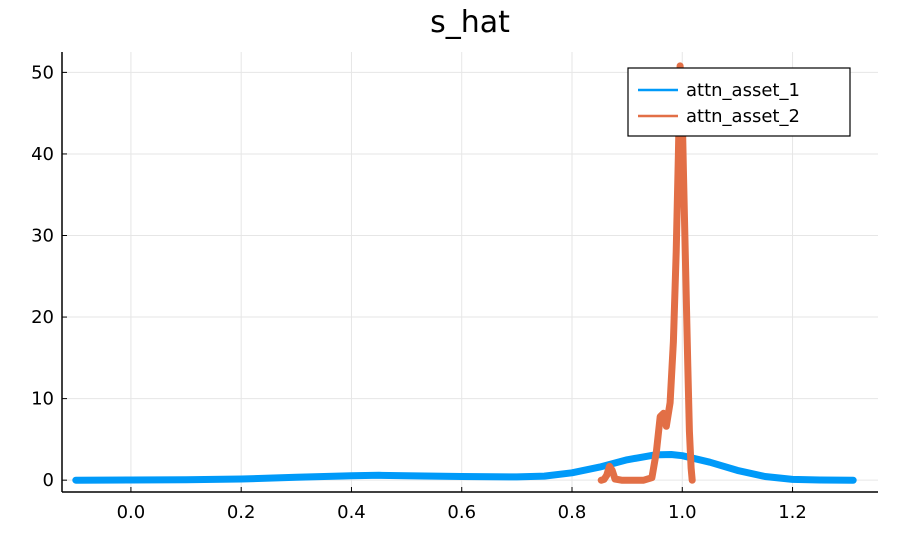 The height and width of the screenshot is (544, 900). Describe the element at coordinates (743, 90) in the screenshot. I see `legend-label: attn_asset_1` at that location.